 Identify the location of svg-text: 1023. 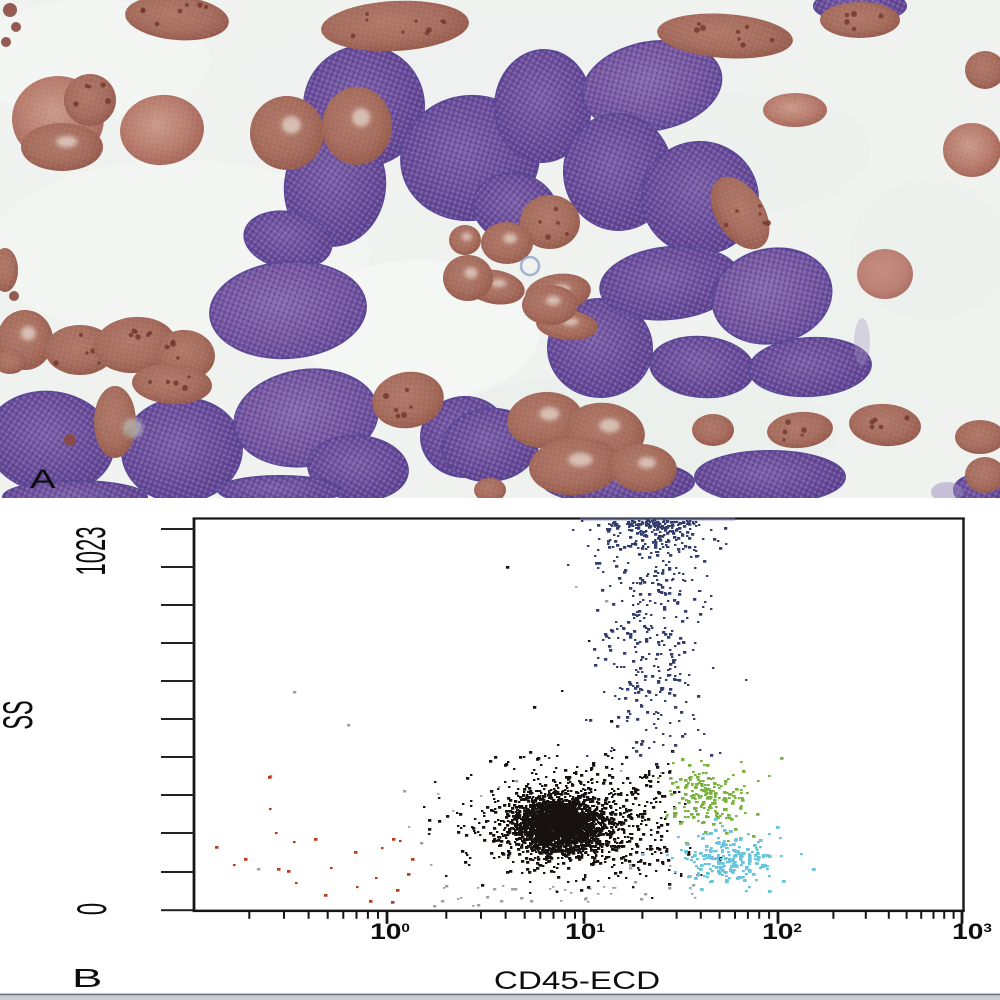
(92, 551).